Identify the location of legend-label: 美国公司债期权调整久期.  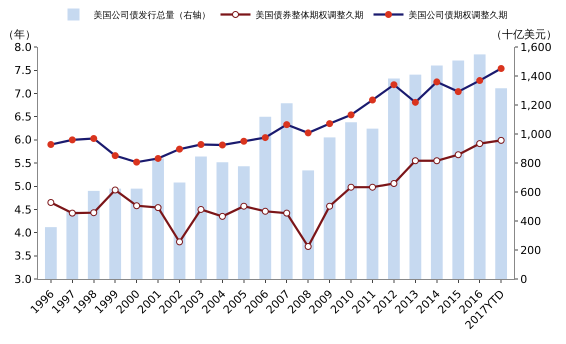
(458, 16).